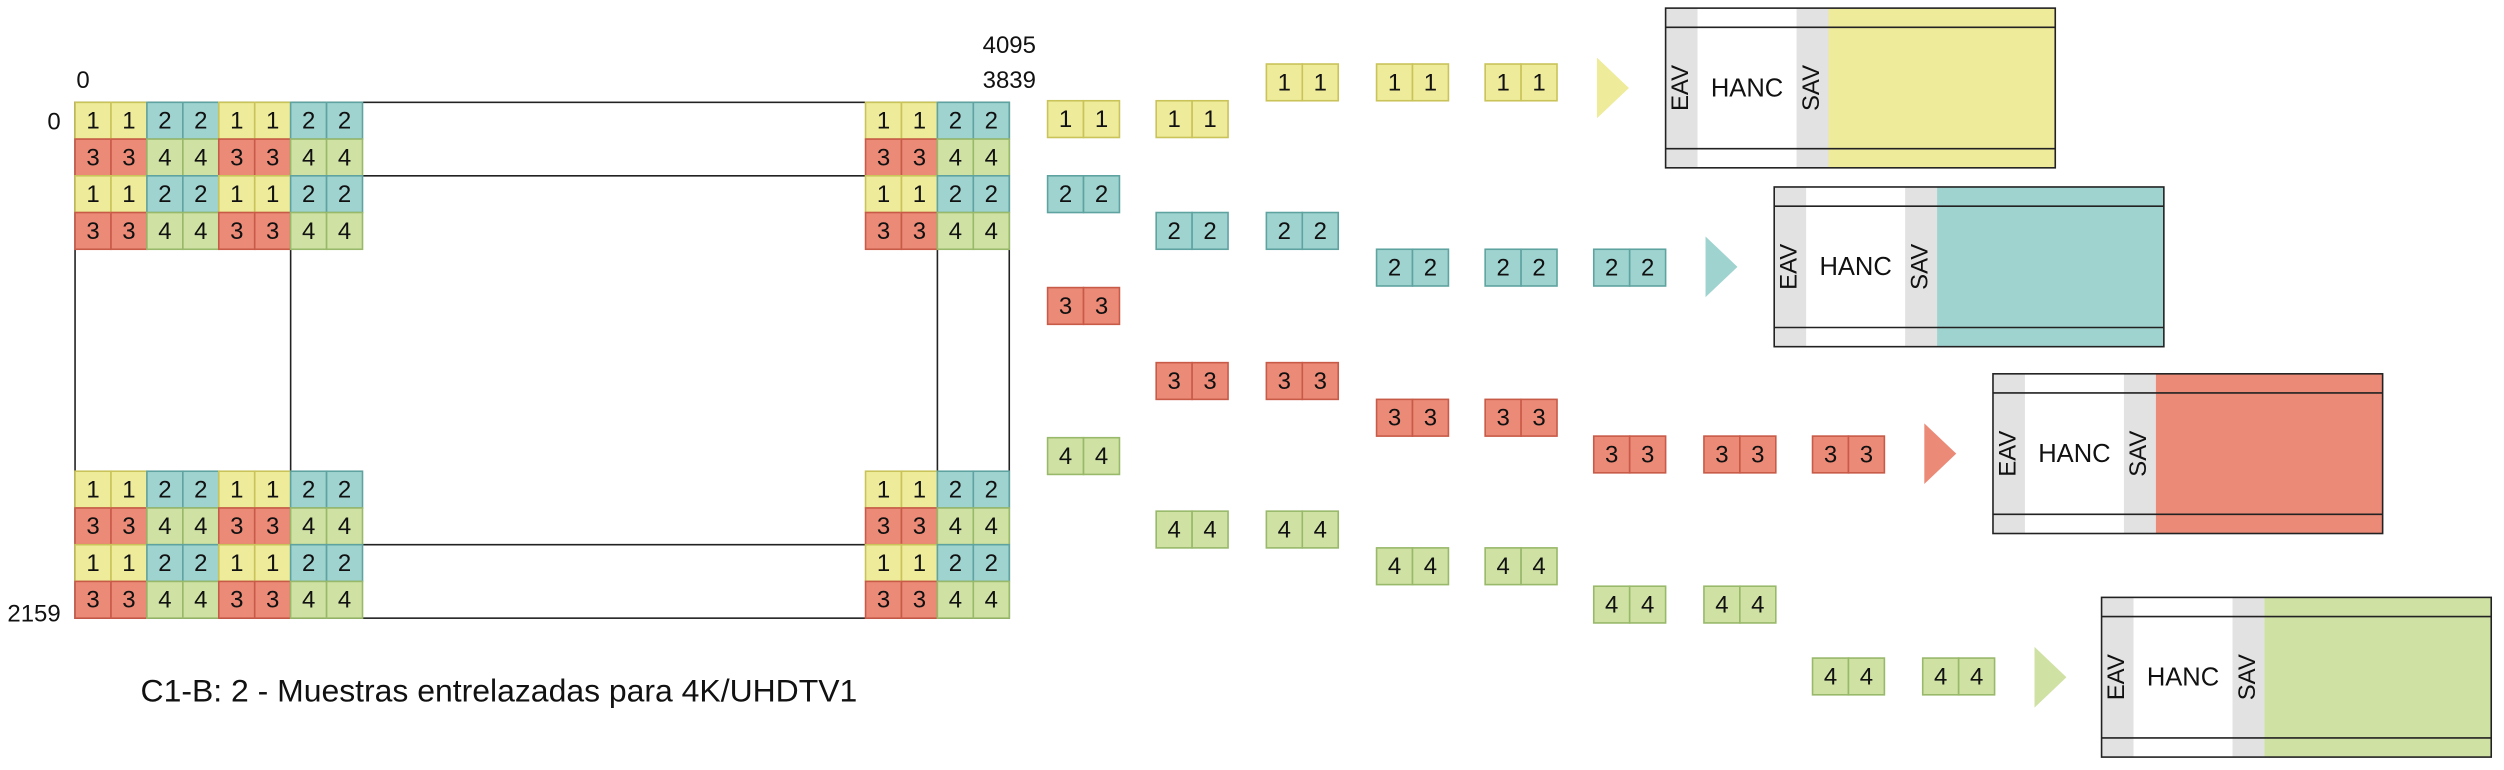 The image size is (2504, 770). What do you see at coordinates (82, 80) in the screenshot?
I see `col-start-label: 0` at bounding box center [82, 80].